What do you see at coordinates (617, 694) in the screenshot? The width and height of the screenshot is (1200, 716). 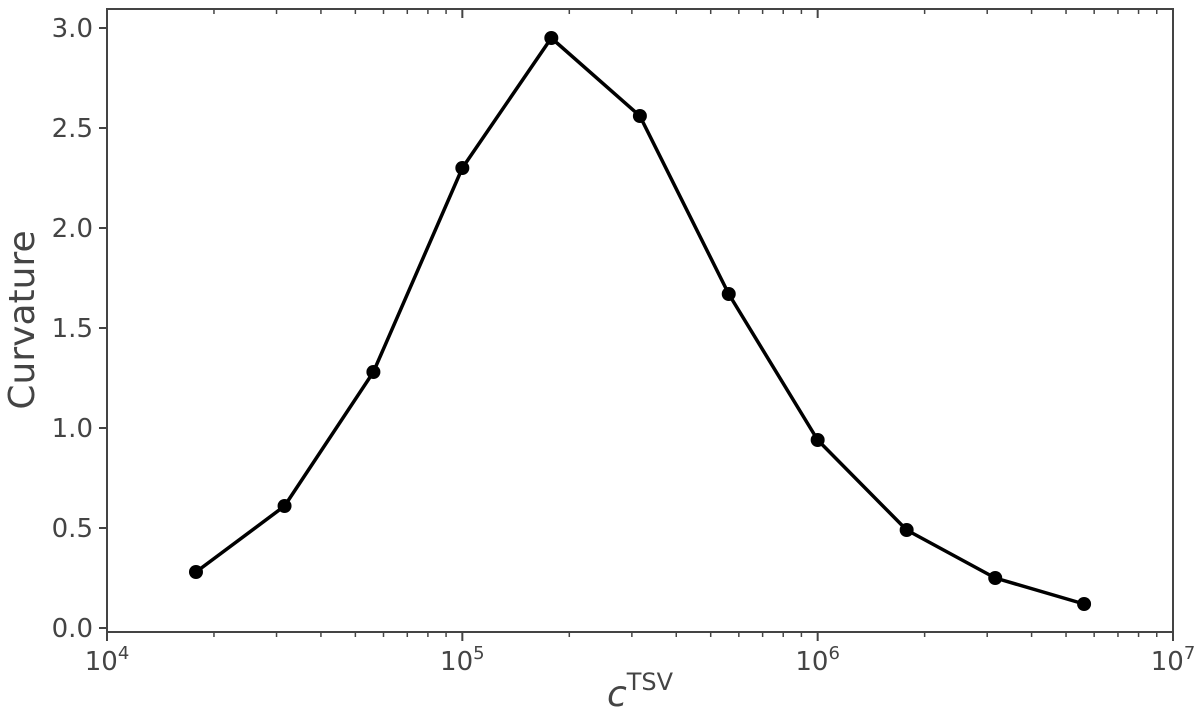 I see `x-axis-label-base: c` at bounding box center [617, 694].